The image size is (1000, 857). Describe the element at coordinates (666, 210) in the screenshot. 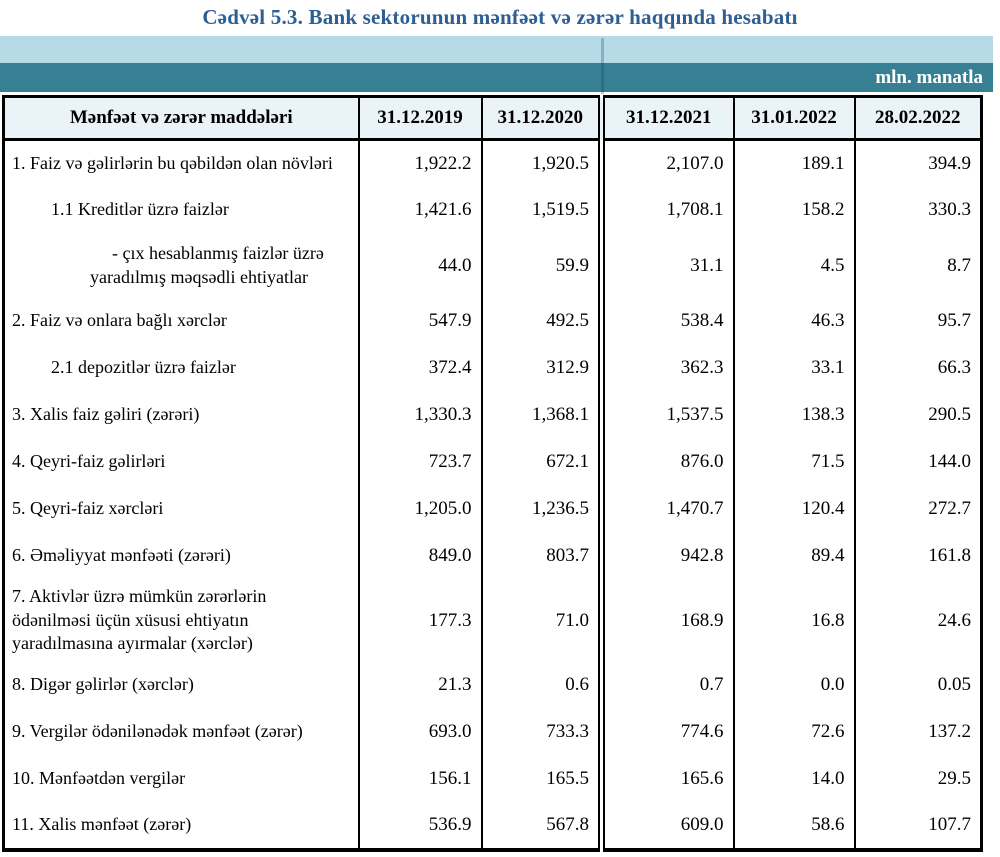

I see `cell-value: 1,708.1` at that location.